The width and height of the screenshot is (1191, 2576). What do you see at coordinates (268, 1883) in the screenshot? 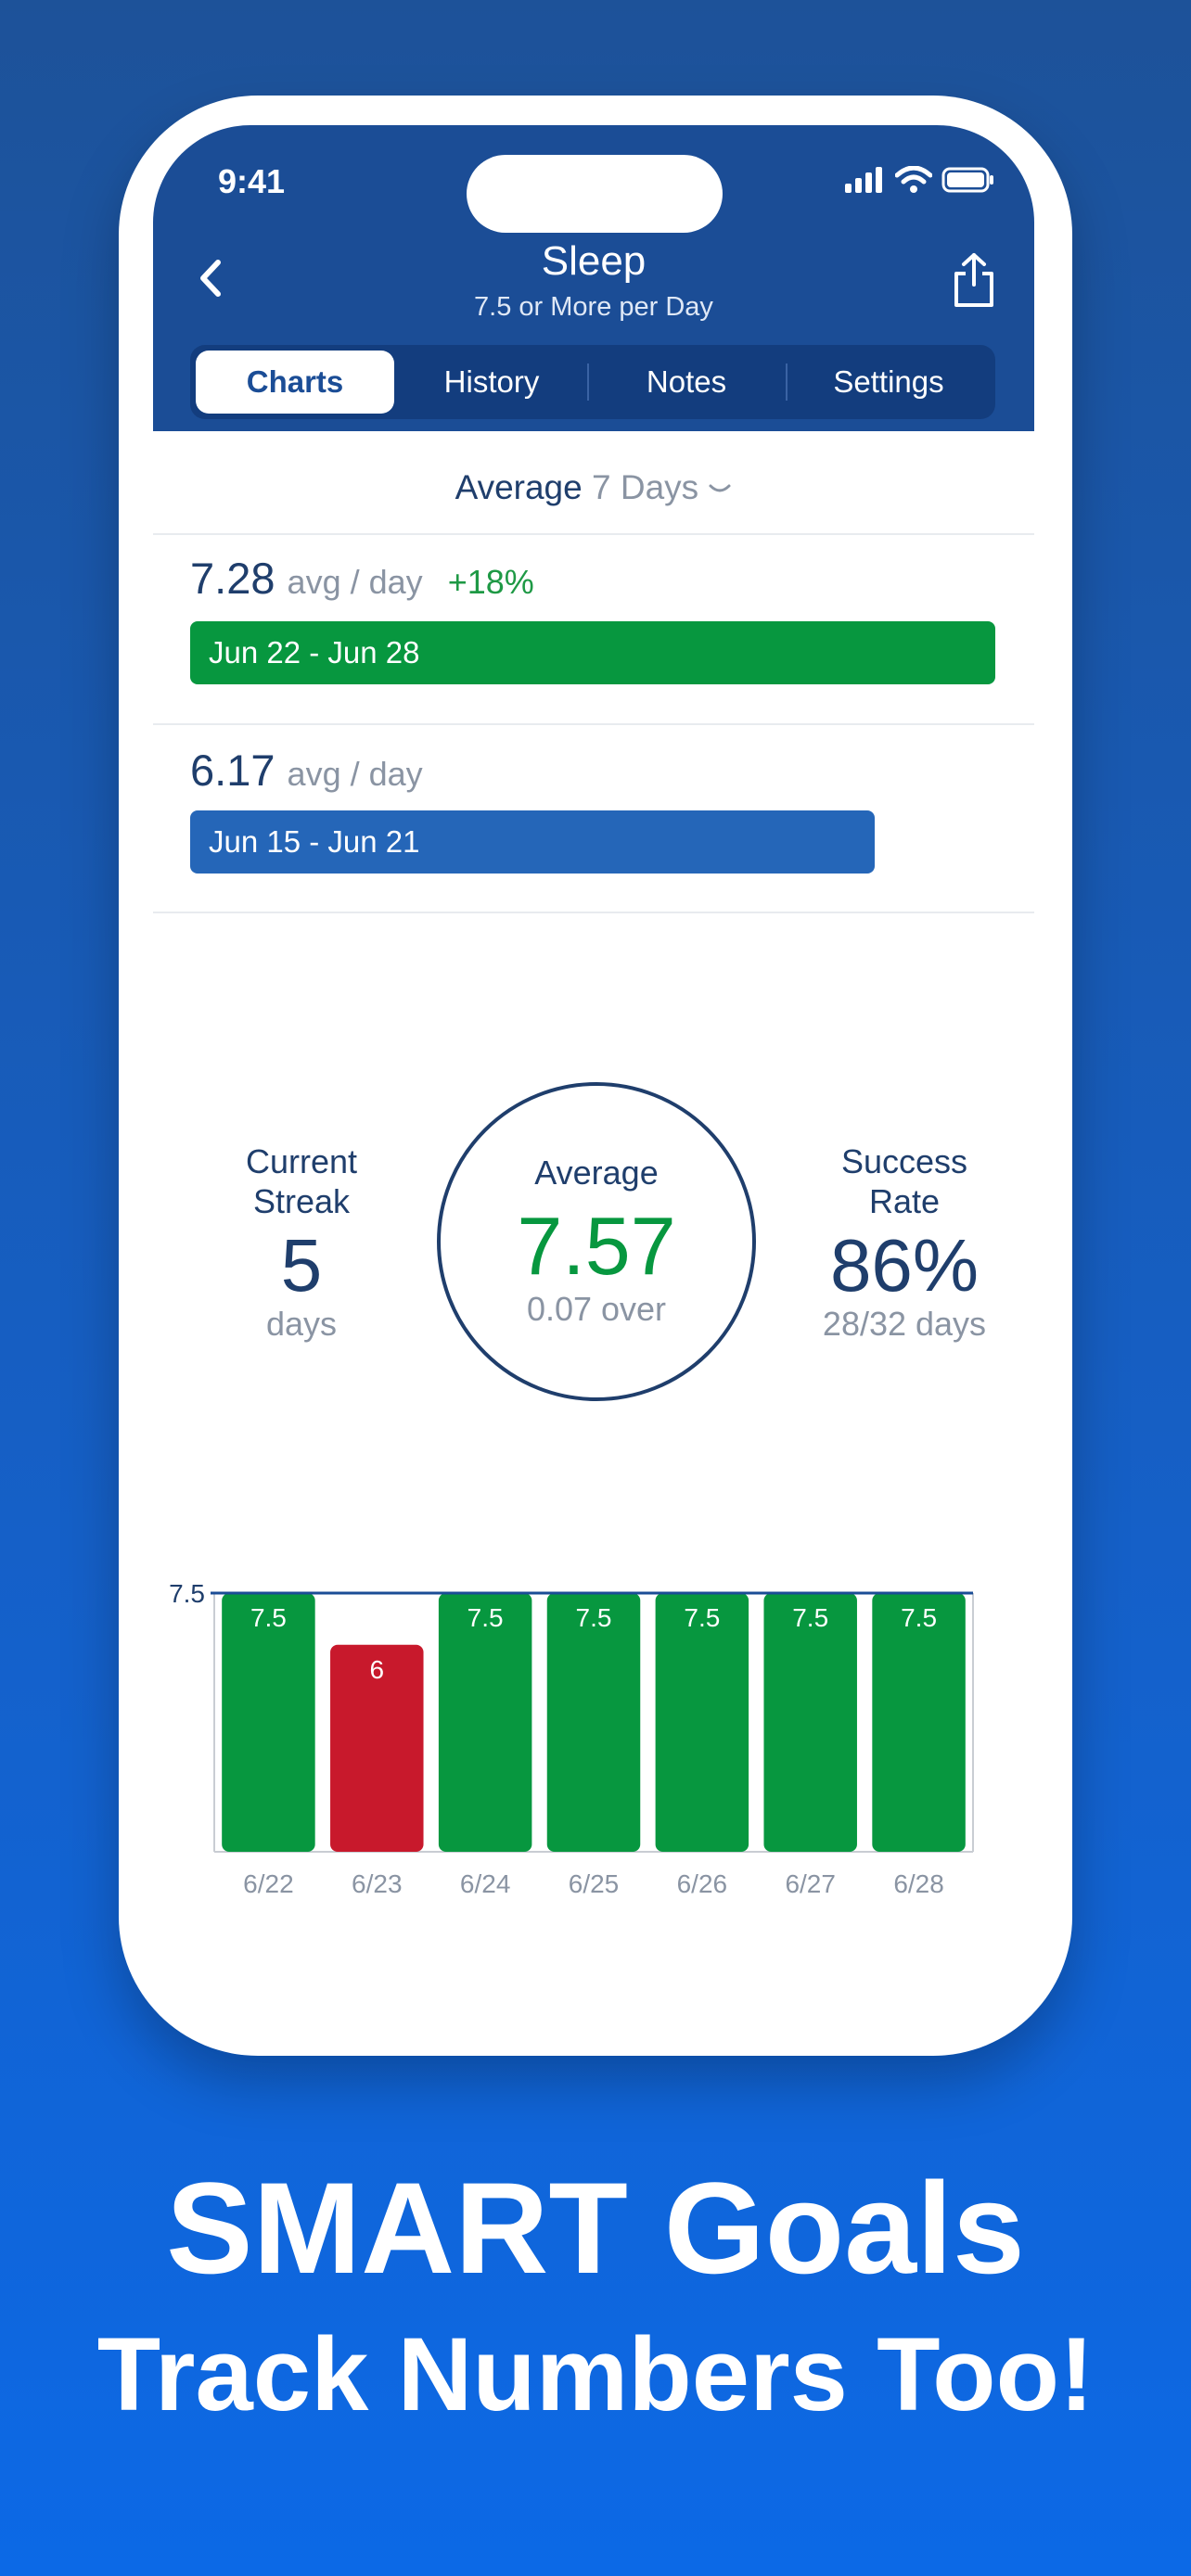
I see `chart-x-tick-label: 6/22` at bounding box center [268, 1883].